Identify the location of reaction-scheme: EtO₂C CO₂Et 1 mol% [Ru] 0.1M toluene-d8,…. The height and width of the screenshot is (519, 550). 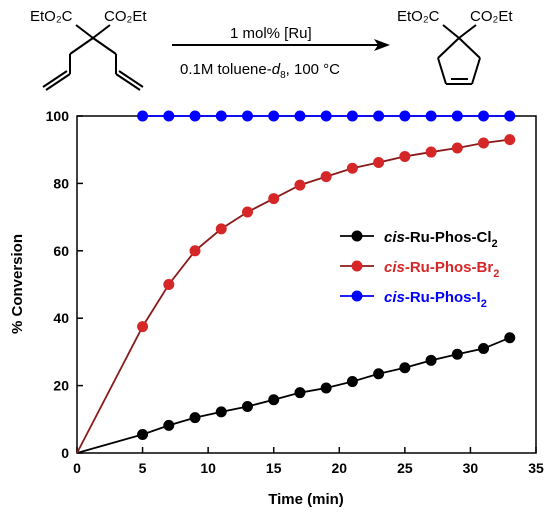
(271, 49).